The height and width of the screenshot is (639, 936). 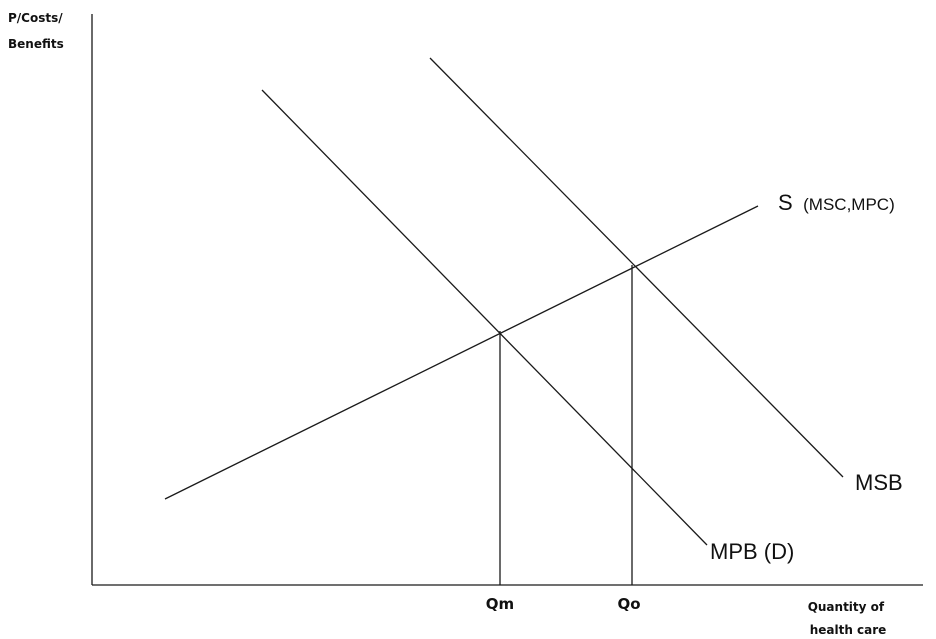 I want to click on qm-tick-label: Qm, so click(x=500, y=604).